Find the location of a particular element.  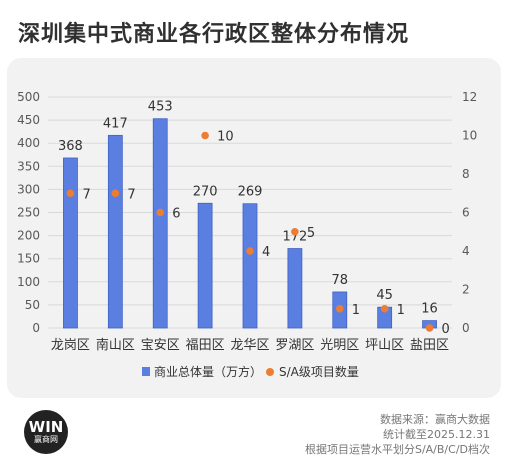

y-left-tick-label: 500 is located at coordinates (28, 97).